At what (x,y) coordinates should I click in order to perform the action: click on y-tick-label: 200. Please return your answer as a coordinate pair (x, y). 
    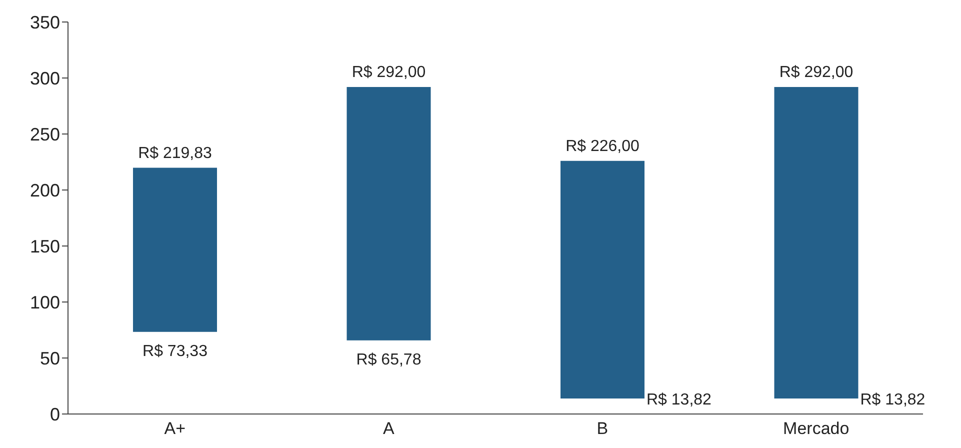
    Looking at the image, I should click on (45, 190).